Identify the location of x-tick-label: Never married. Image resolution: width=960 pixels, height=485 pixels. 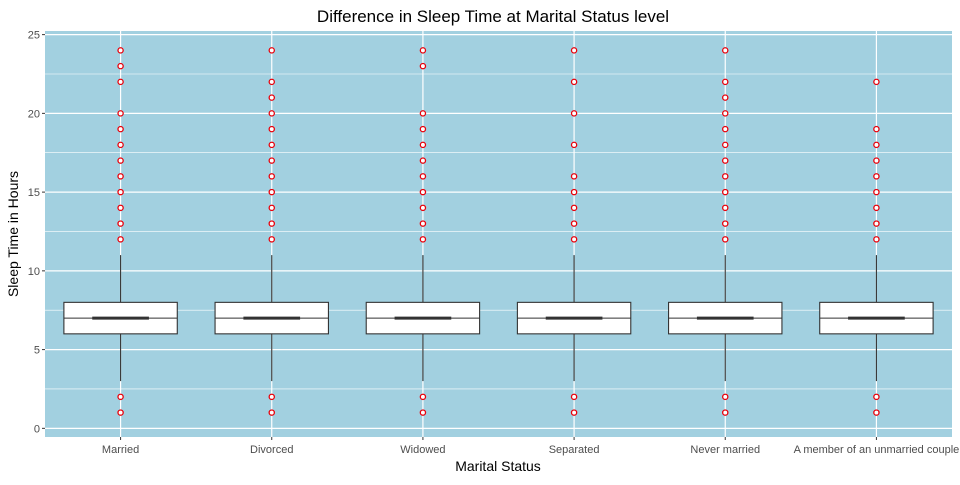
(725, 450).